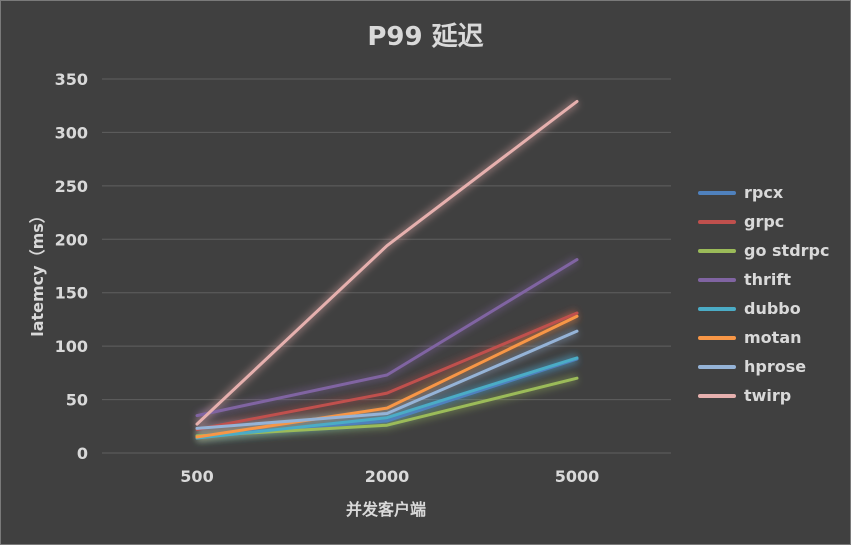 The width and height of the screenshot is (851, 545). What do you see at coordinates (71, 266) in the screenshot?
I see `y-tick-labels: 0 50 100 150 200 250 300 350` at bounding box center [71, 266].